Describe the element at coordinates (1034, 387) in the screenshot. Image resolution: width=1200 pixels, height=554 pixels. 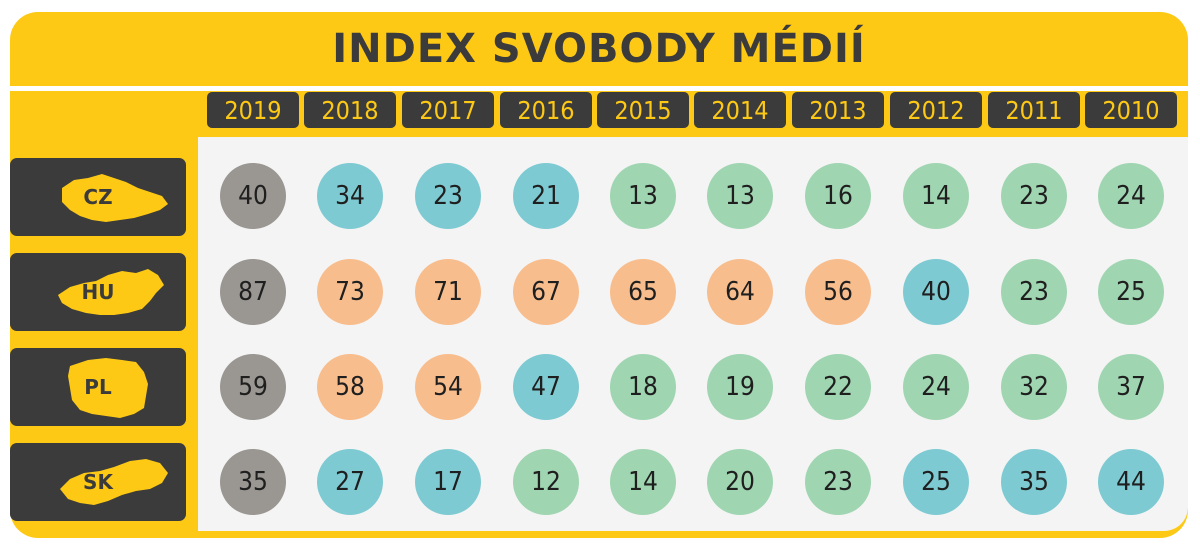
I see `index-value-pl-2011: 32` at that location.